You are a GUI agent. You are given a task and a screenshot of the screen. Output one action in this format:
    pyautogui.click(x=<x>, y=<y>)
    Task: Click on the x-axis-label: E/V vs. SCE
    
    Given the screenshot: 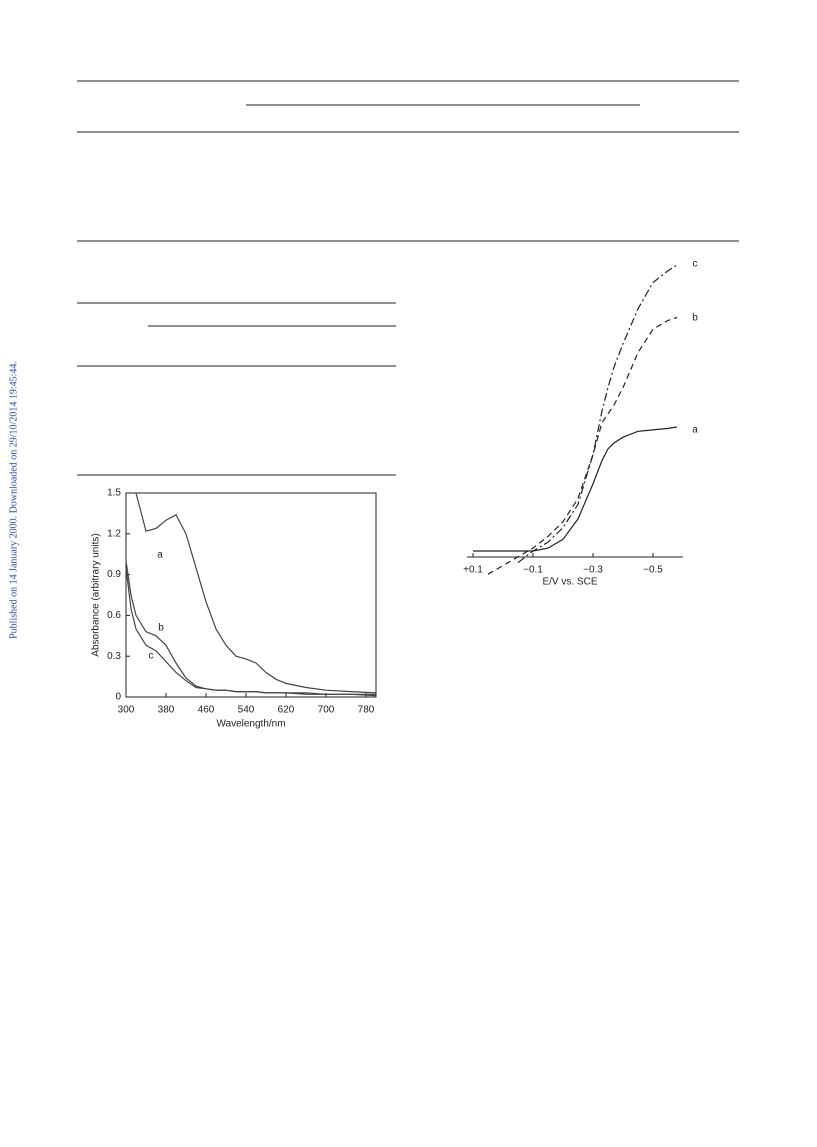 What is the action you would take?
    pyautogui.click(x=569, y=582)
    